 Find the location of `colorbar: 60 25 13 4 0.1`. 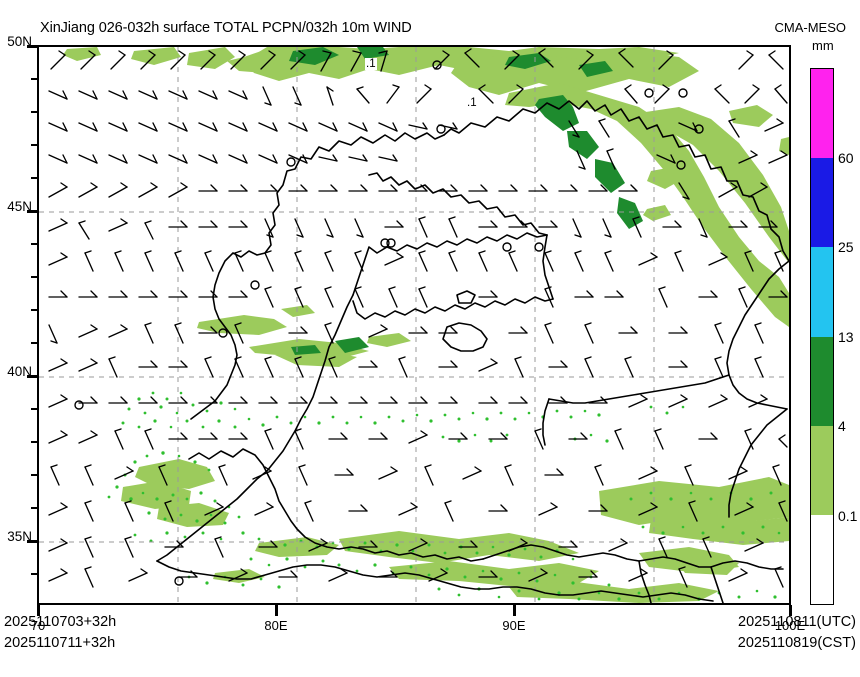

colorbar: 60 25 13 4 0.1 is located at coordinates (833, 336).